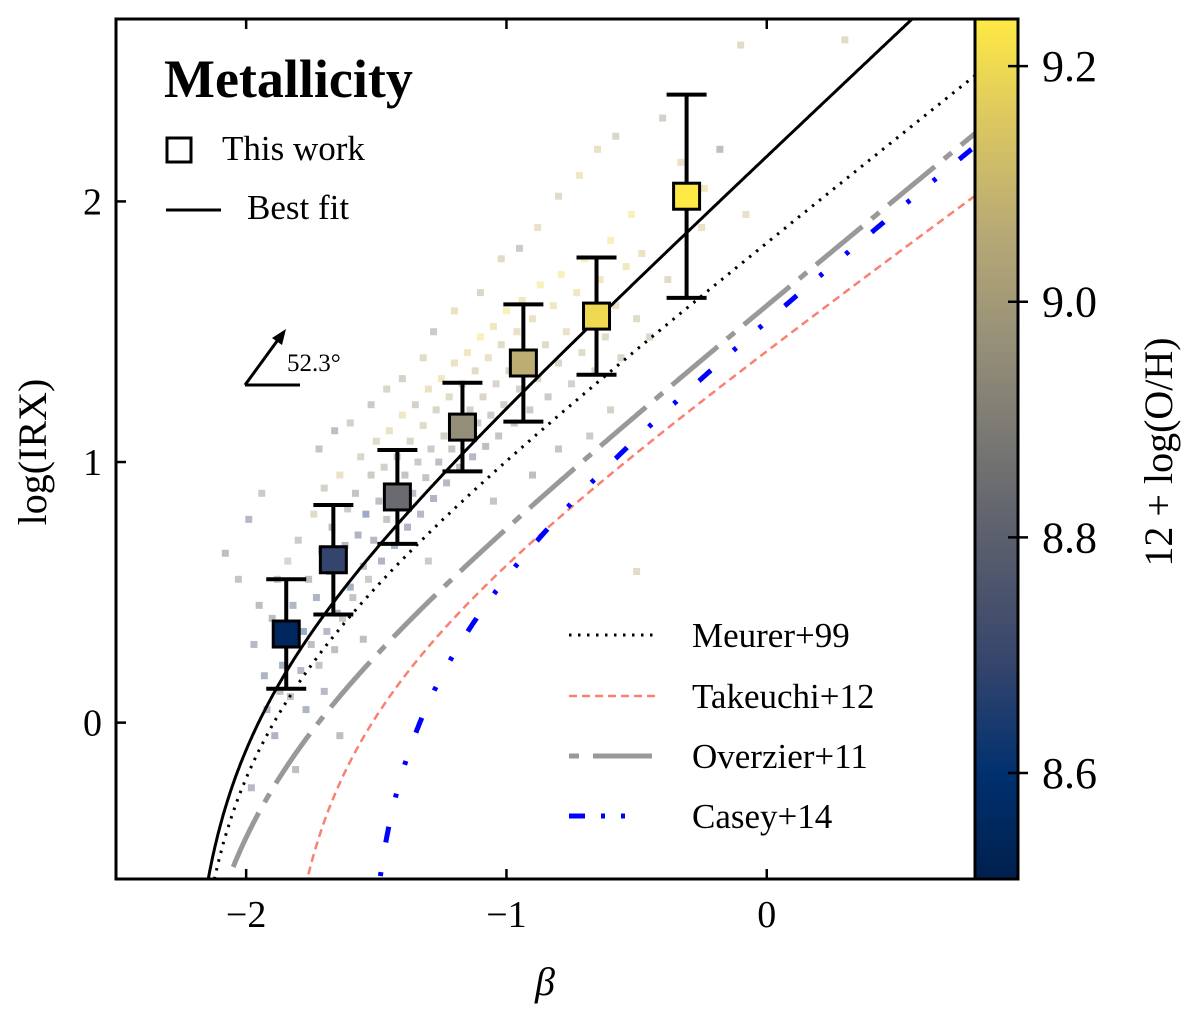  Describe the element at coordinates (1069, 302) in the screenshot. I see `colorbar-tick-label: 9.0` at that location.